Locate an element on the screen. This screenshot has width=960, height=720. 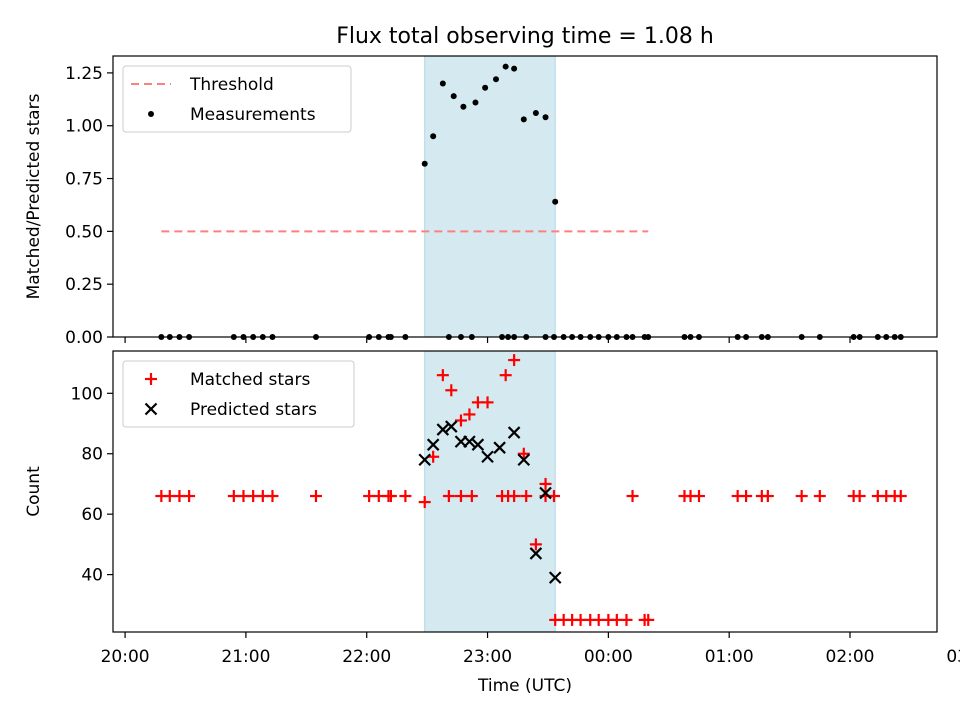
y-tick-label: 60 is located at coordinates (92, 515).